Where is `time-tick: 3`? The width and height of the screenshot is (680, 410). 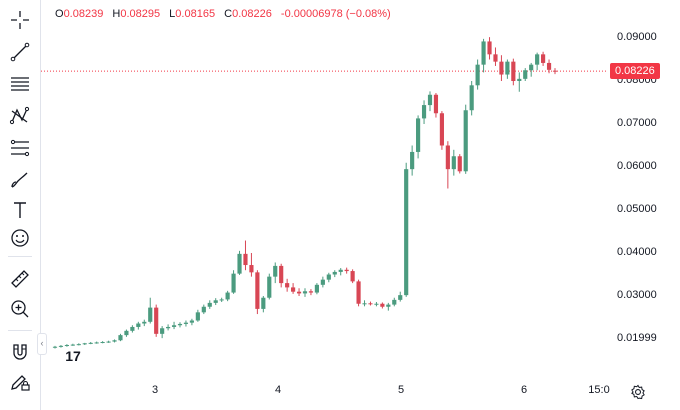
time-tick: 3 is located at coordinates (155, 390).